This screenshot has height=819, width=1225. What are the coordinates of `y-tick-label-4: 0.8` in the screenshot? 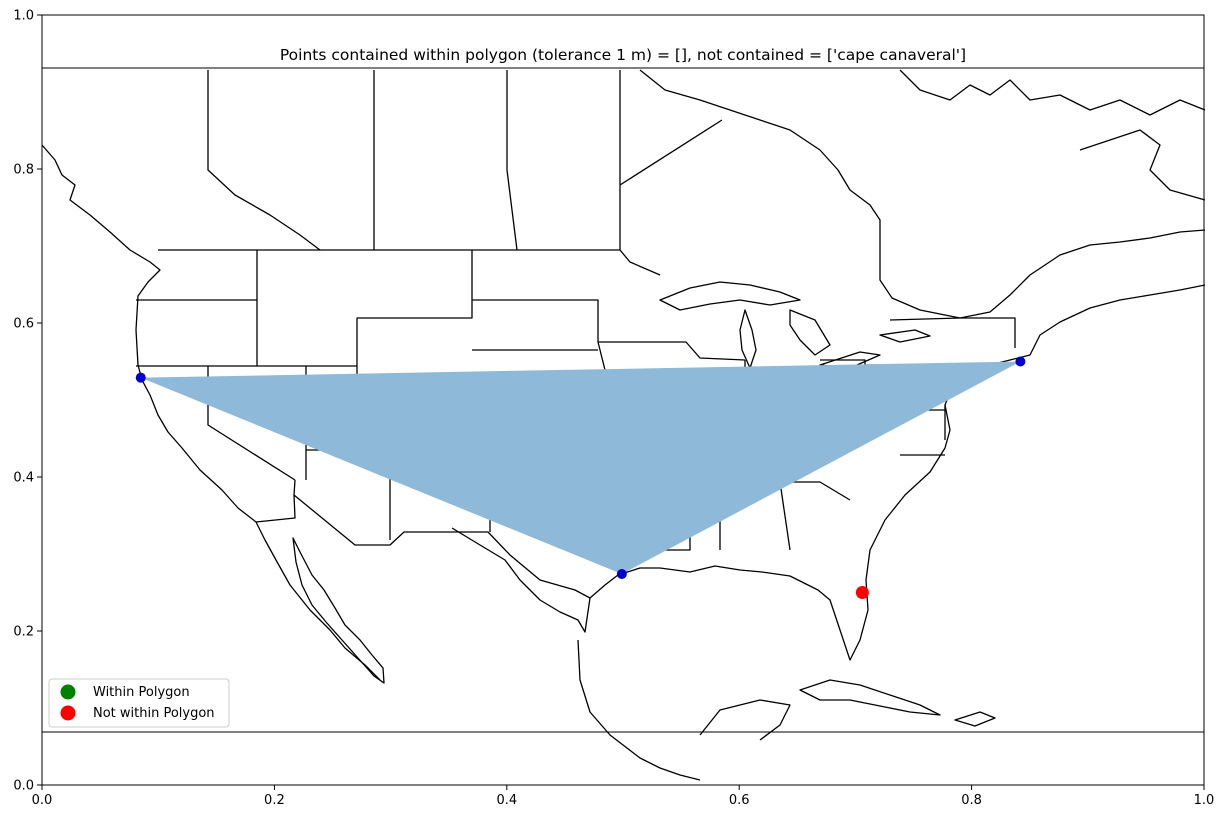 It's located at (23, 170).